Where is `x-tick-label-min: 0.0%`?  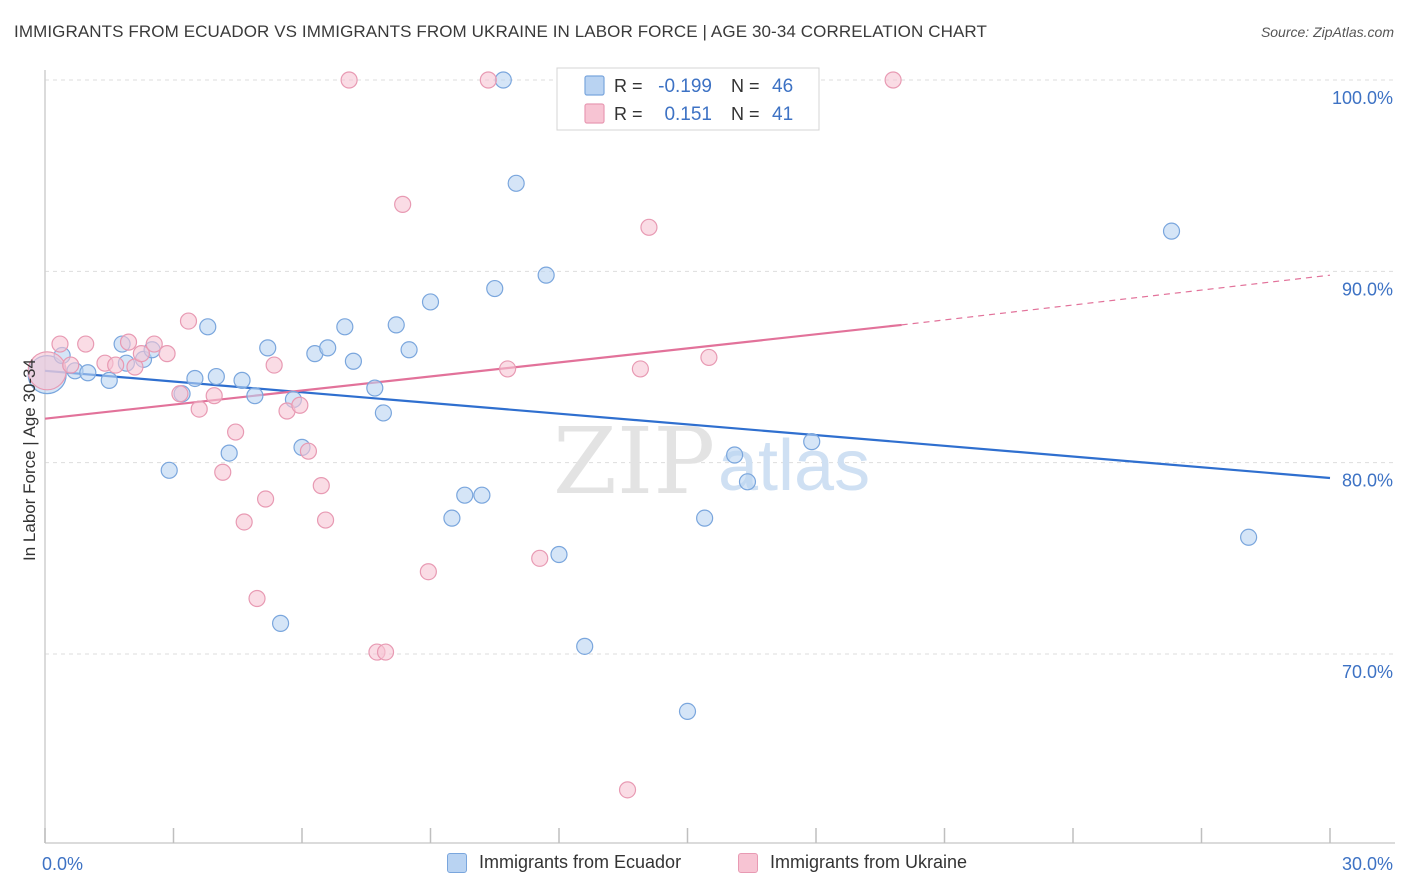 x-tick-label-min: 0.0% is located at coordinates (62, 864).